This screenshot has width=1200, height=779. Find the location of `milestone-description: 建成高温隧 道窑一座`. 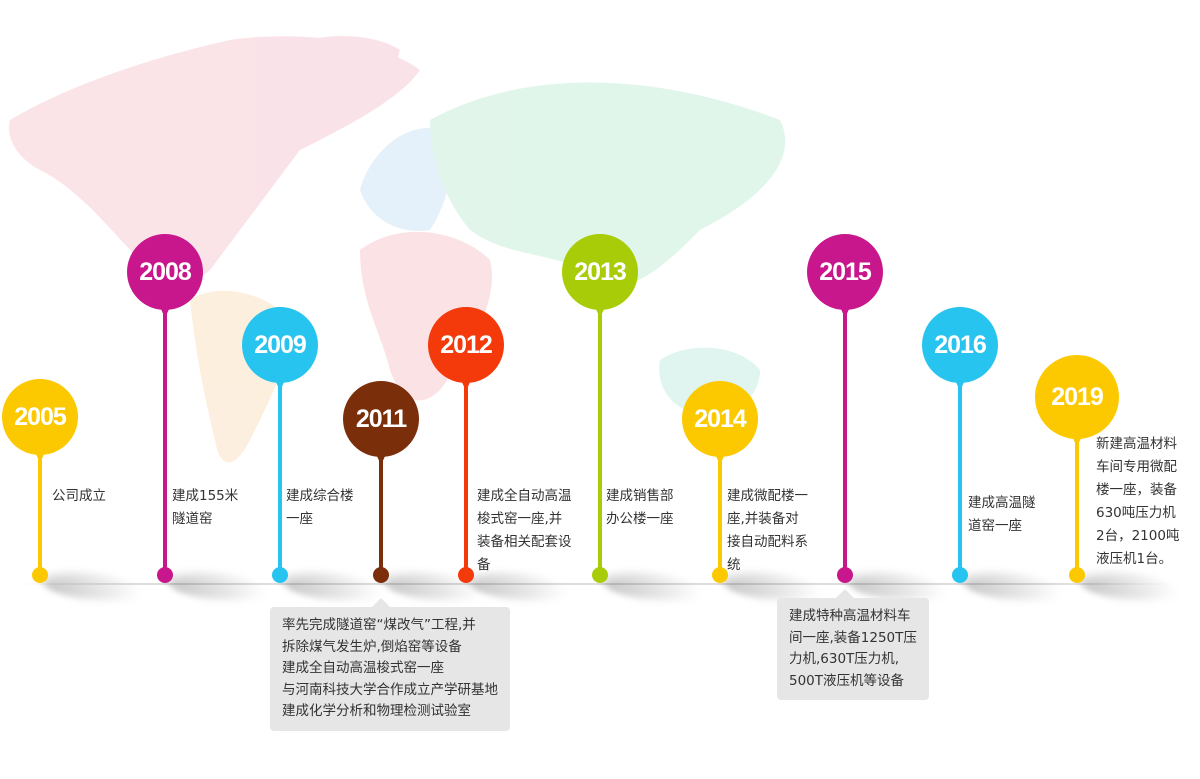

milestone-description: 建成高温隧 道窑一座 is located at coordinates (1002, 514).